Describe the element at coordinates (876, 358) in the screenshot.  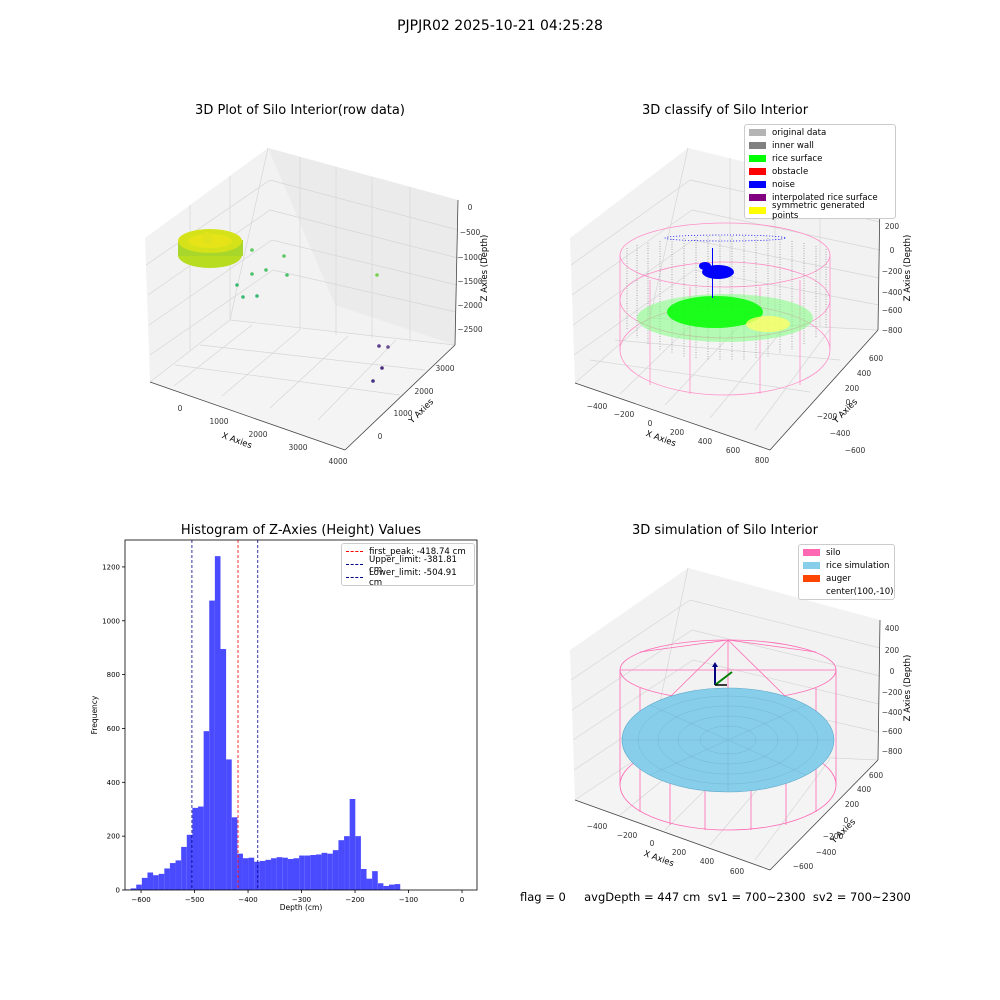
I see `p2-ytick: 600` at that location.